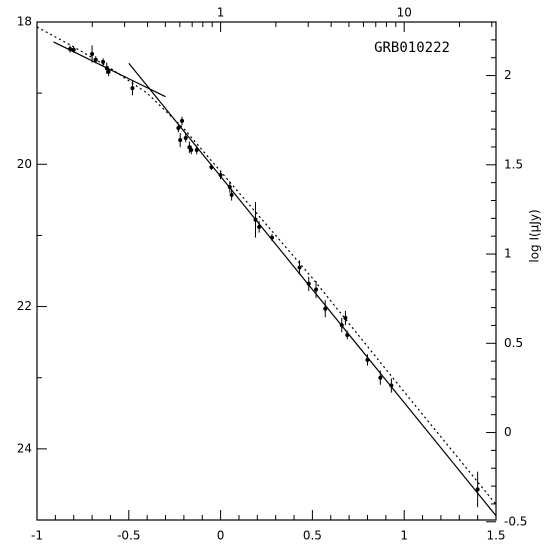  Describe the element at coordinates (221, 13) in the screenshot. I see `x2-tick-label: 1` at that location.